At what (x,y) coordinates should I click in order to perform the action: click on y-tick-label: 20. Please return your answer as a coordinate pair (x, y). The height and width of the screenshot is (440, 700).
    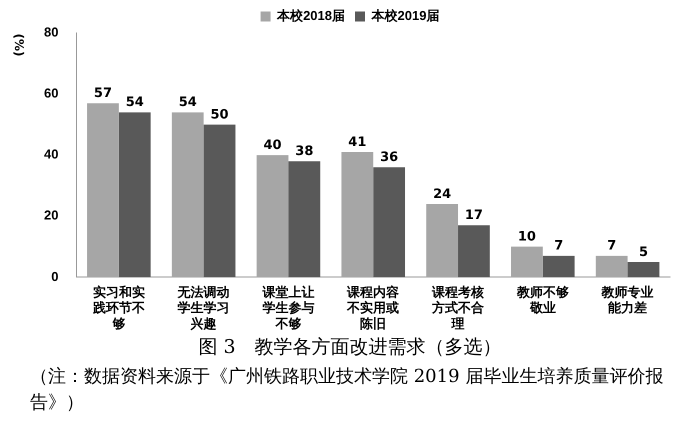
    Looking at the image, I should click on (51, 215).